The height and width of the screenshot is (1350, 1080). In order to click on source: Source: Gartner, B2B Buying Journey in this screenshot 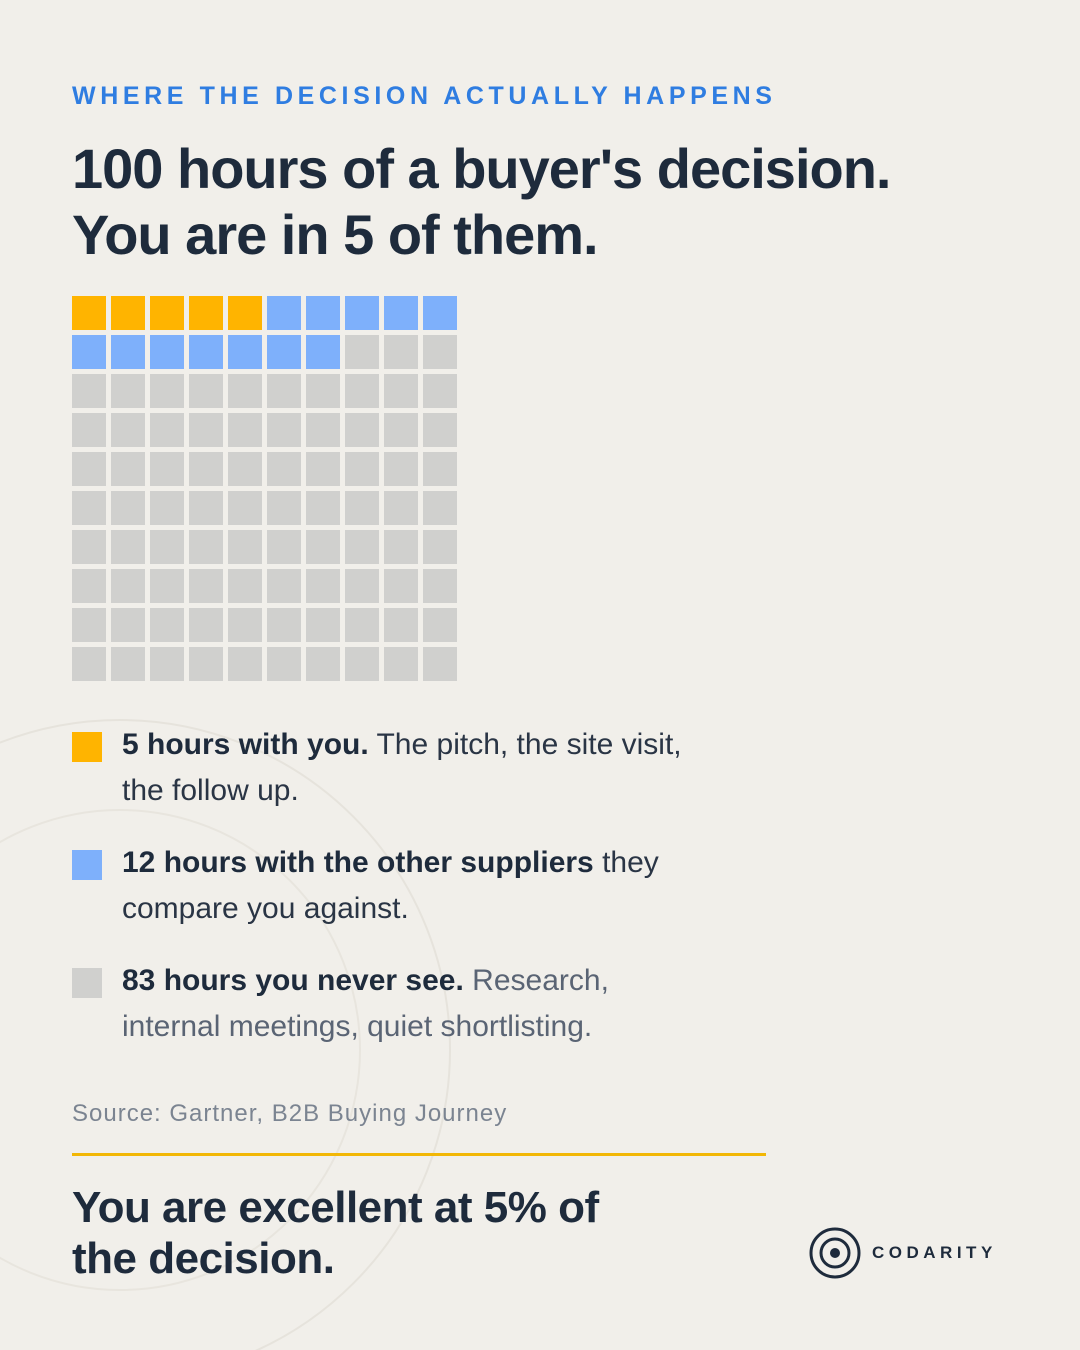, I will do `click(290, 1113)`.